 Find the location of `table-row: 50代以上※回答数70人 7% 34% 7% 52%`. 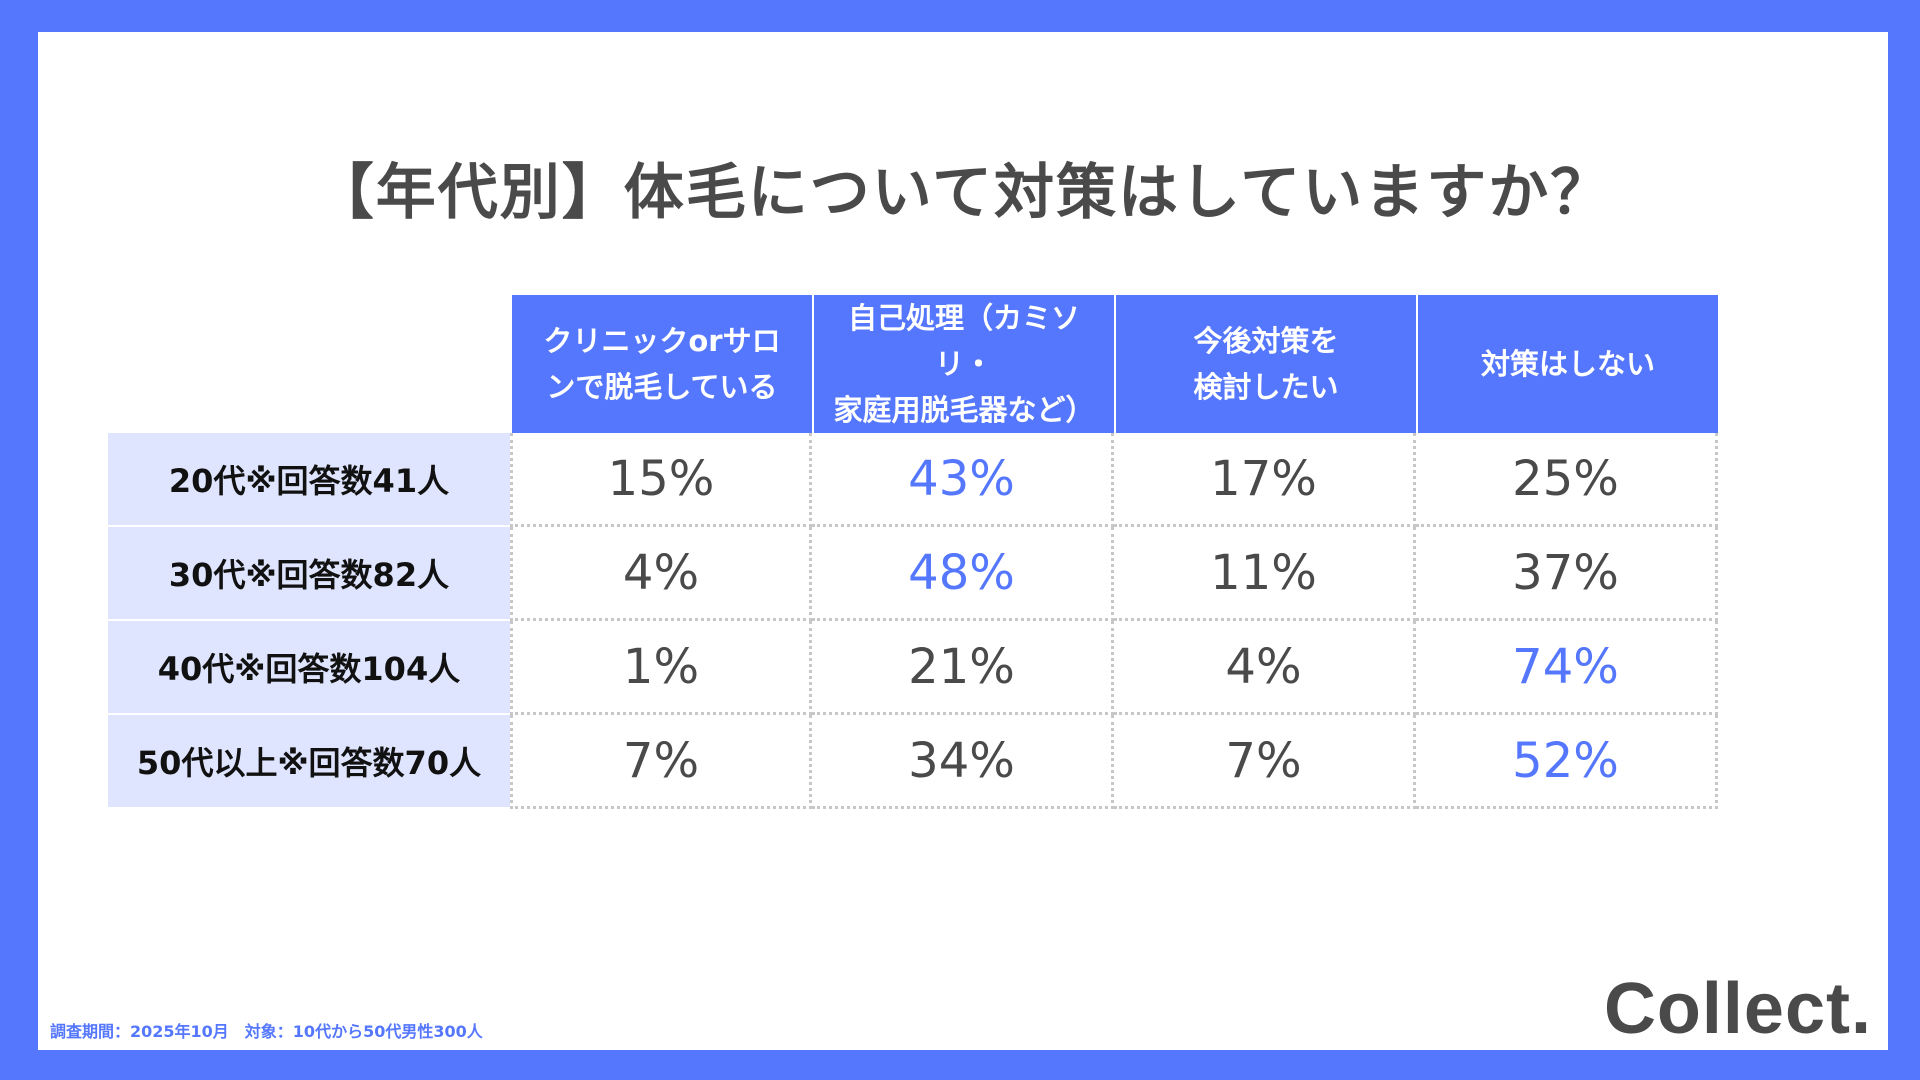

table-row: 50代以上※回答数70人 7% 34% 7% 52% is located at coordinates (913, 762).